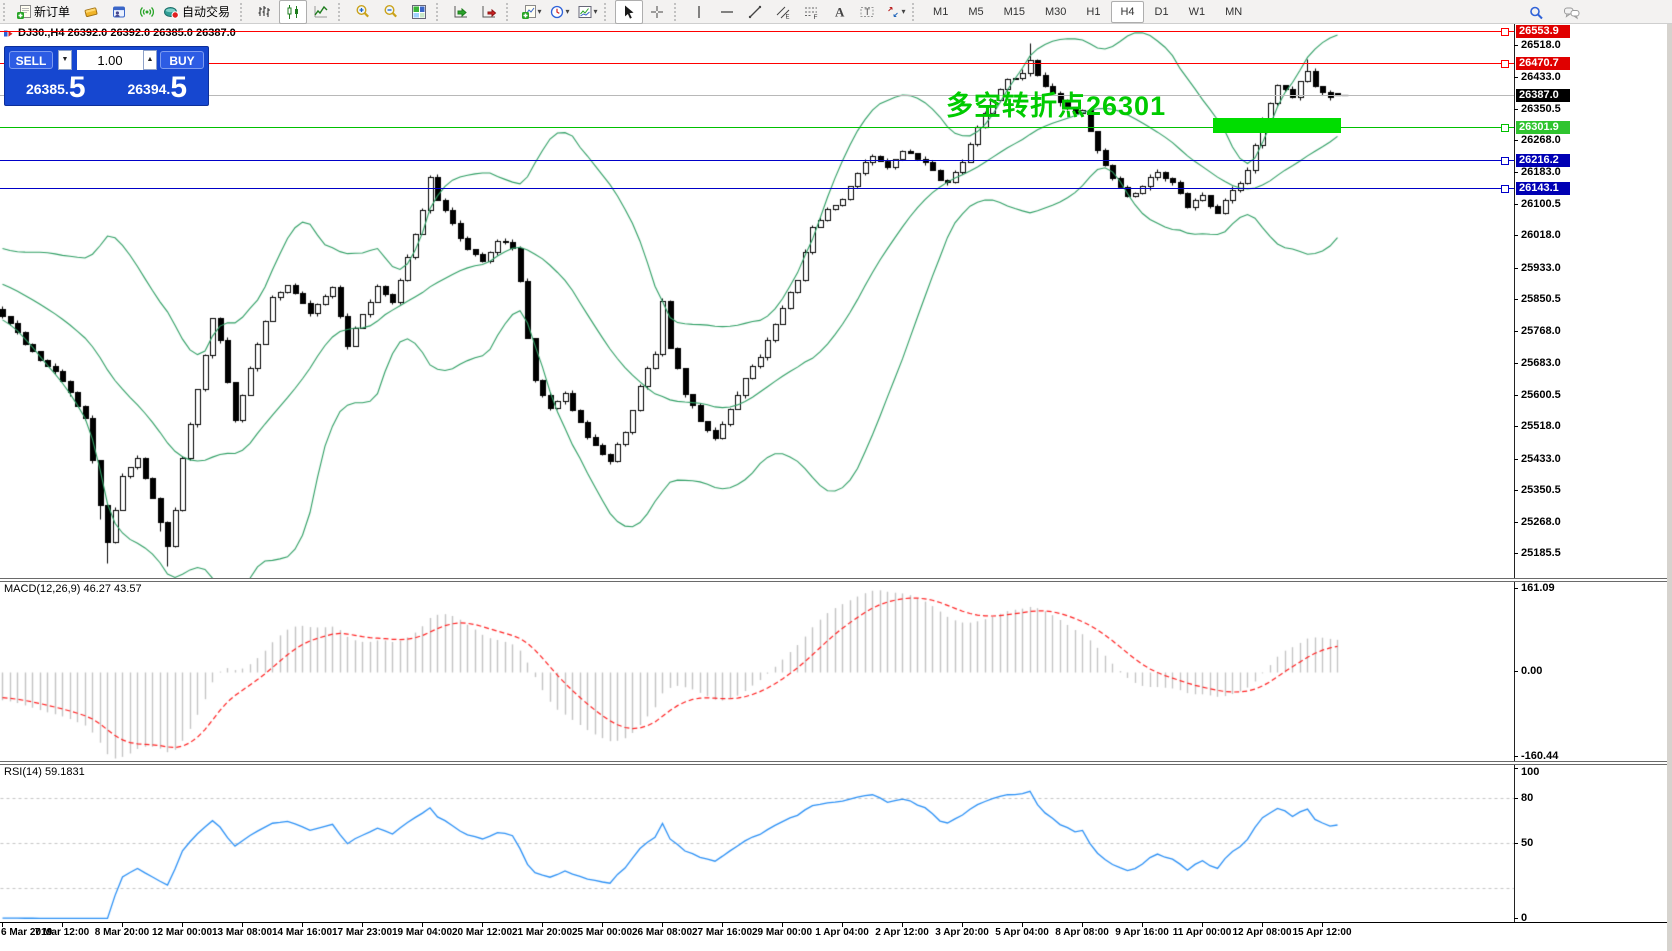 This screenshot has width=1672, height=951. What do you see at coordinates (461, 12) in the screenshot?
I see `chart-shift-button` at bounding box center [461, 12].